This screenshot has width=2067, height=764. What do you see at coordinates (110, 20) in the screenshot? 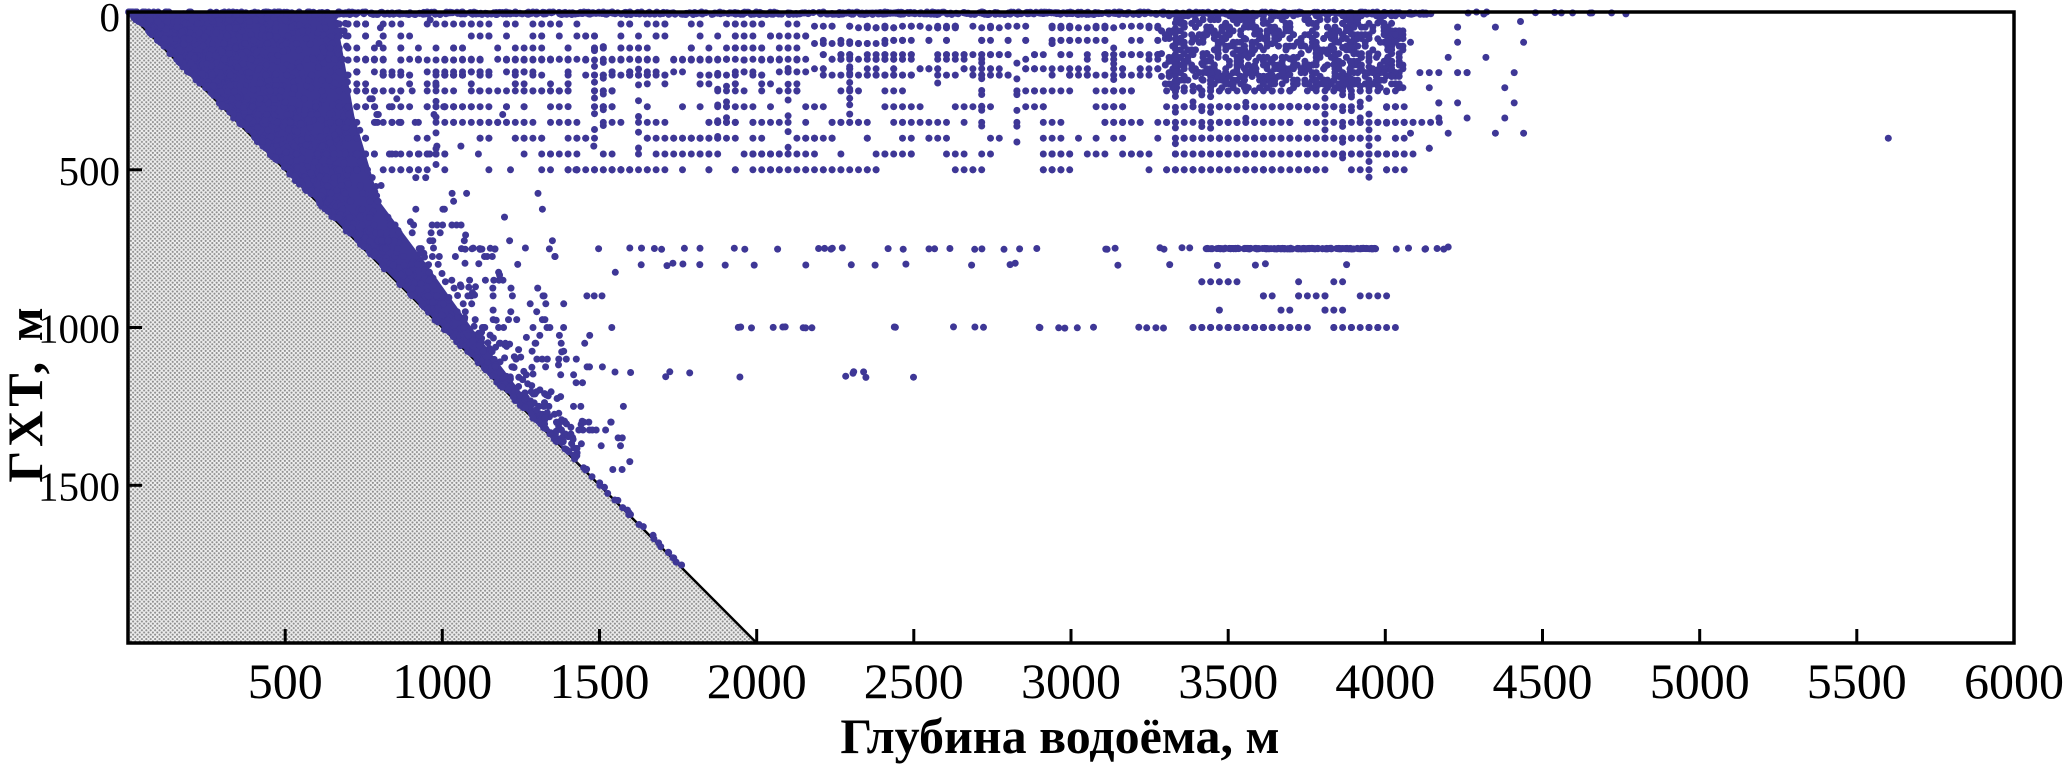
I see `y-tick-label: 0` at bounding box center [110, 20].